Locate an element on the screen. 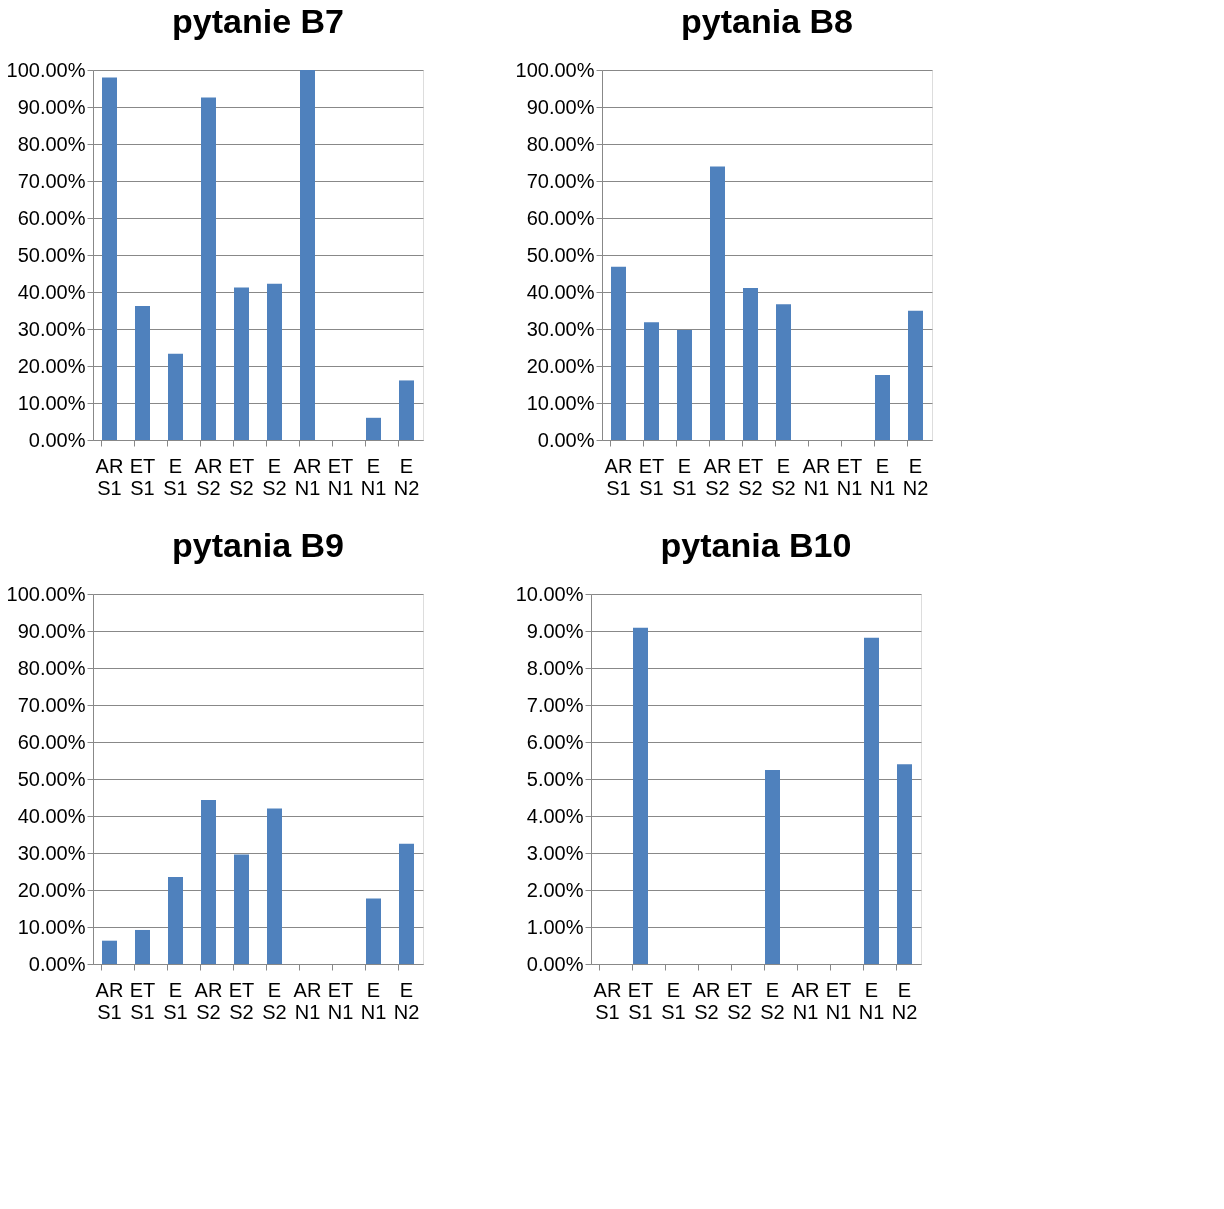  y-tick-label: 1.00% is located at coordinates (555, 926).